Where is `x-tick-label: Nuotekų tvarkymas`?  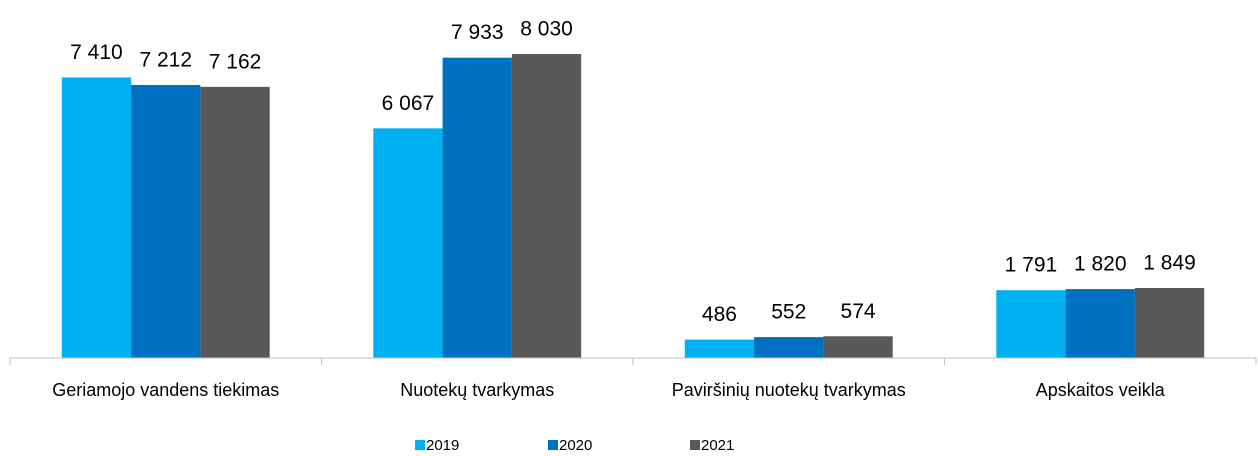
x-tick-label: Nuotekų tvarkymas is located at coordinates (477, 390).